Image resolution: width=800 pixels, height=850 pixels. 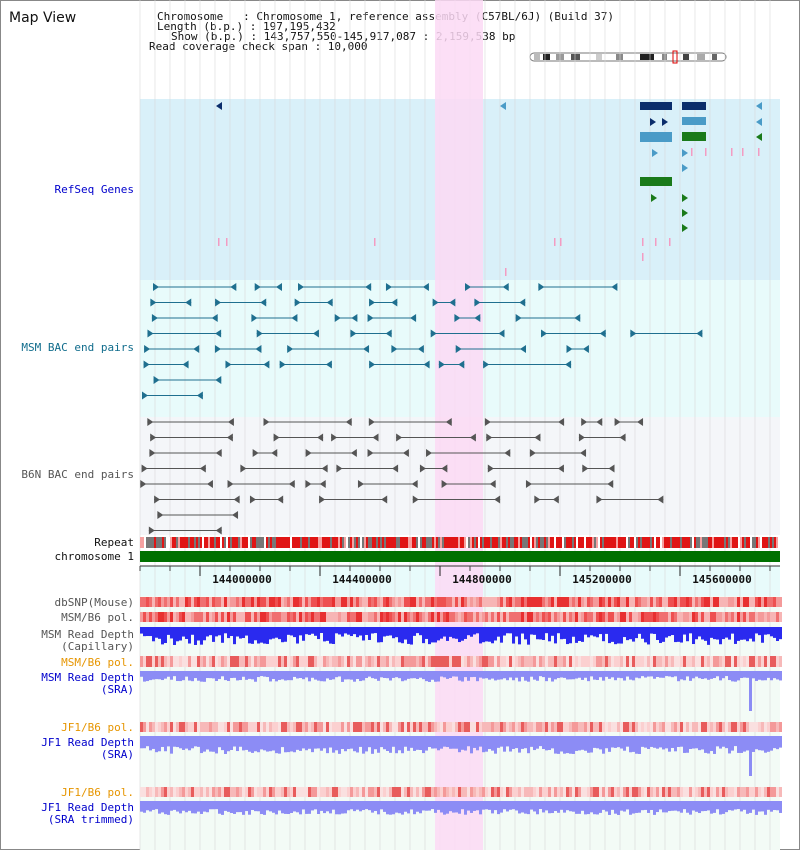 I want to click on repeat-track-bar, so click(x=460, y=542).